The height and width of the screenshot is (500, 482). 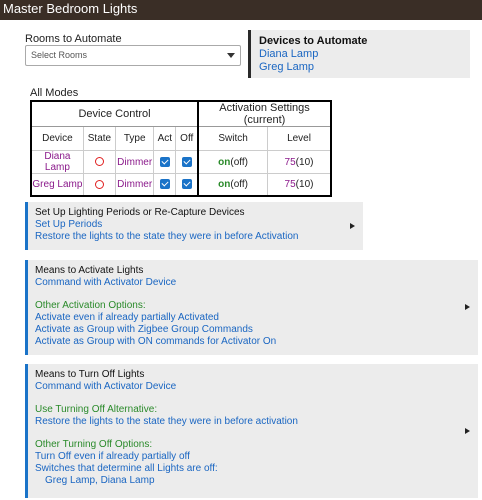 What do you see at coordinates (115, 113) in the screenshot?
I see `device-control-header: Device Control` at bounding box center [115, 113].